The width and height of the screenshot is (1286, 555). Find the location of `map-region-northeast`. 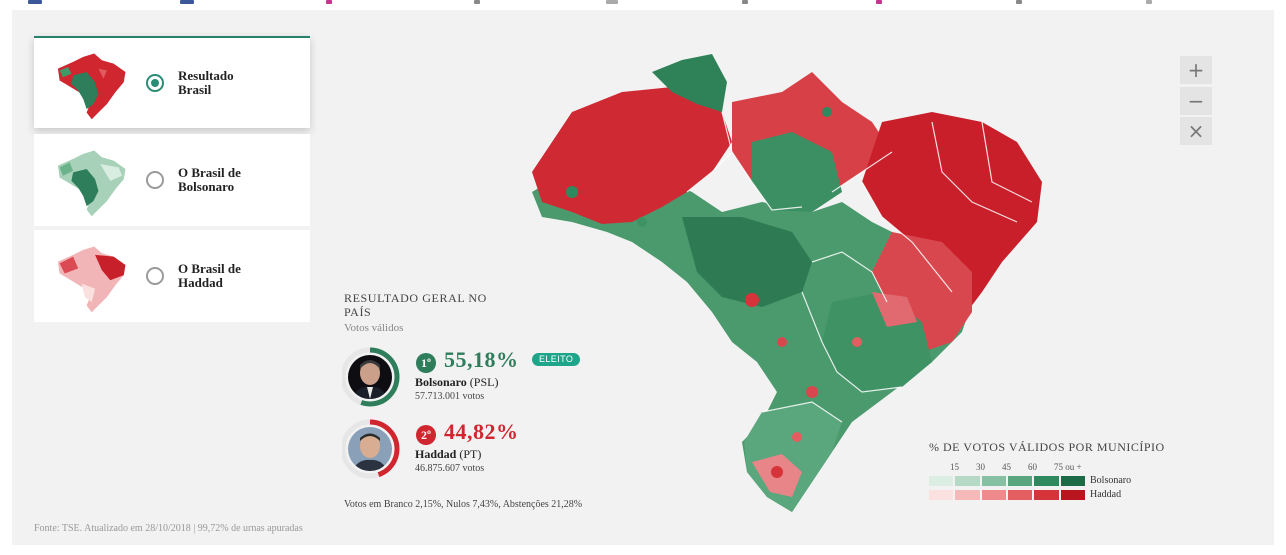

map-region-northeast is located at coordinates (952, 212).